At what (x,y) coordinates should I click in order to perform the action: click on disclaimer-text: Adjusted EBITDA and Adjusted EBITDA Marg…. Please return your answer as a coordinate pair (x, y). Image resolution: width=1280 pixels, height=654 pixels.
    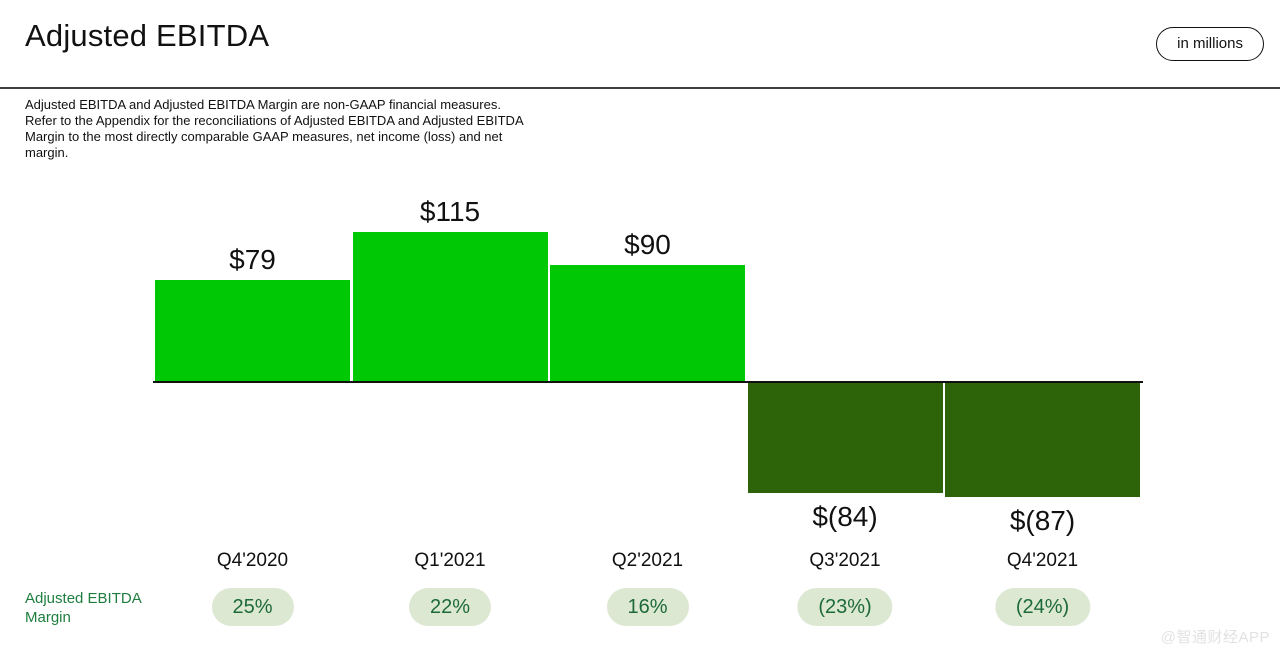
    Looking at the image, I should click on (274, 129).